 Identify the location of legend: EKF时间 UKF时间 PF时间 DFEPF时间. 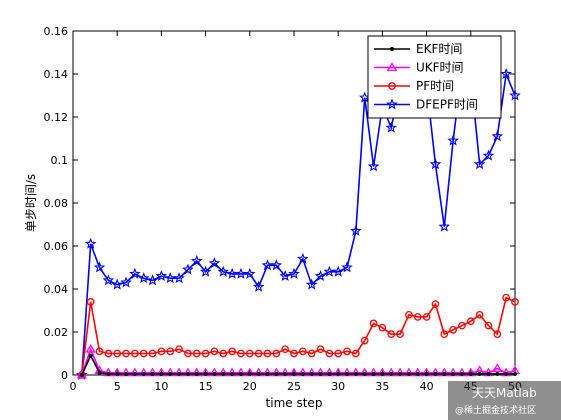
(434, 77).